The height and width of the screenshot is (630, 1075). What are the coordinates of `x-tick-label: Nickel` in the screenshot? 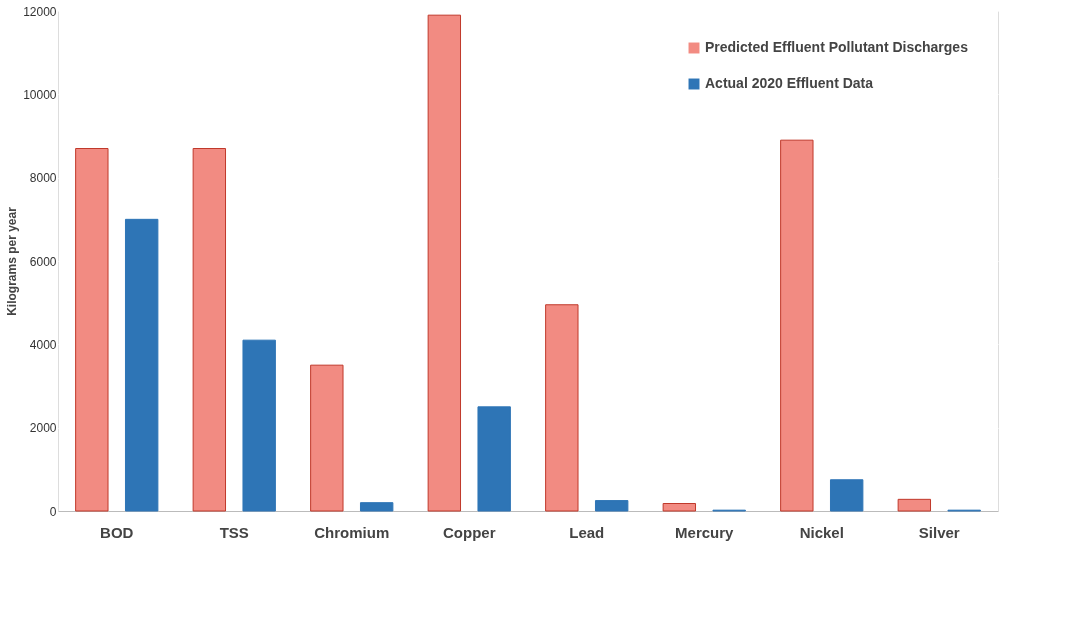 It's located at (821, 532).